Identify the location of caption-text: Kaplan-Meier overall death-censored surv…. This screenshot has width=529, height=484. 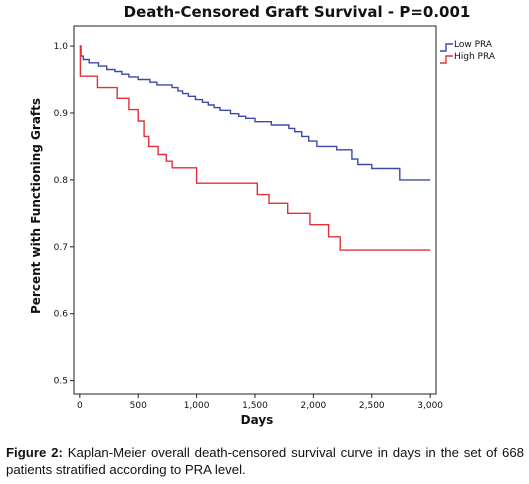
(265, 461).